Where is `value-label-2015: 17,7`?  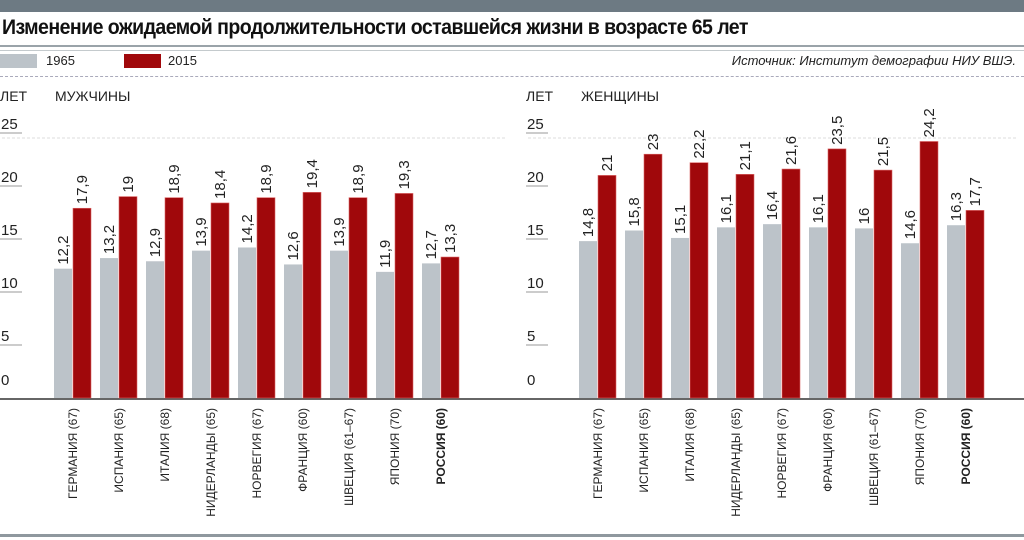 value-label-2015: 17,7 is located at coordinates (975, 191).